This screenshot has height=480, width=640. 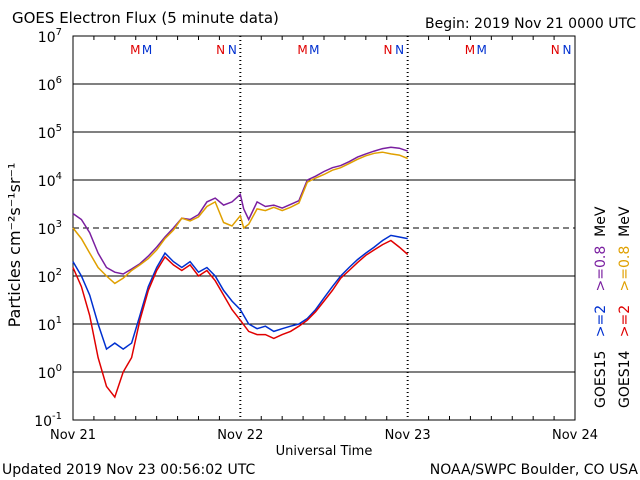 What do you see at coordinates (530, 24) in the screenshot?
I see `begin-label: Begin: 2019 Nov 21 0000 UTC` at bounding box center [530, 24].